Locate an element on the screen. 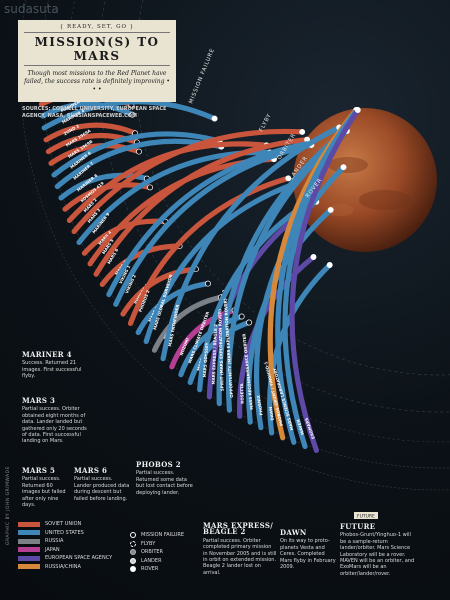 This screenshot has height=600, width=450. legend-row: SOVIET UNION is located at coordinates (65, 524).